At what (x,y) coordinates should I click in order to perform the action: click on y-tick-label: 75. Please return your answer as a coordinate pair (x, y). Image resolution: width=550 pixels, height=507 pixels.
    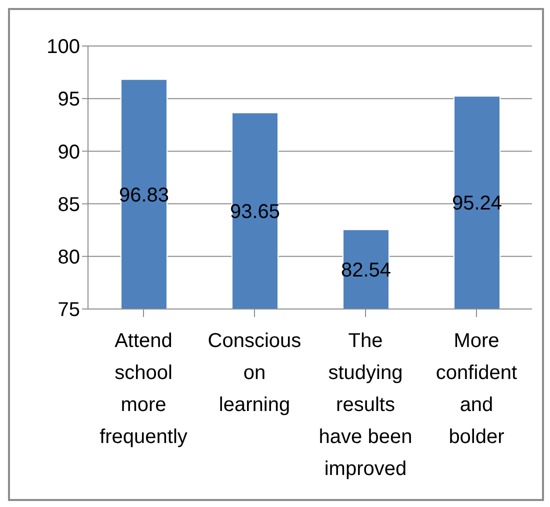
    Looking at the image, I should click on (69, 310).